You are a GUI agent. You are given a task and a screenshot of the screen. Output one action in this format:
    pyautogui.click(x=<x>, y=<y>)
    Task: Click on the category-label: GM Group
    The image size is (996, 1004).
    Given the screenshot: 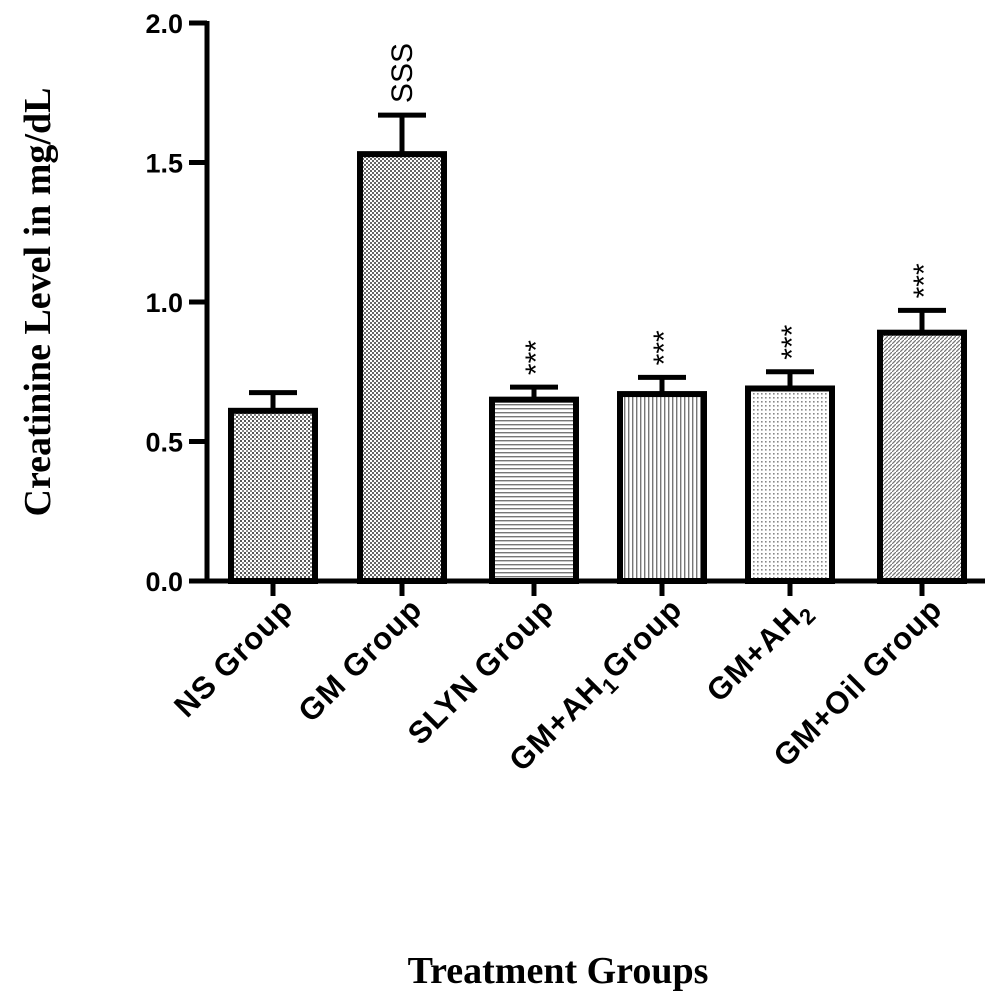 What is the action you would take?
    pyautogui.click(x=360, y=660)
    